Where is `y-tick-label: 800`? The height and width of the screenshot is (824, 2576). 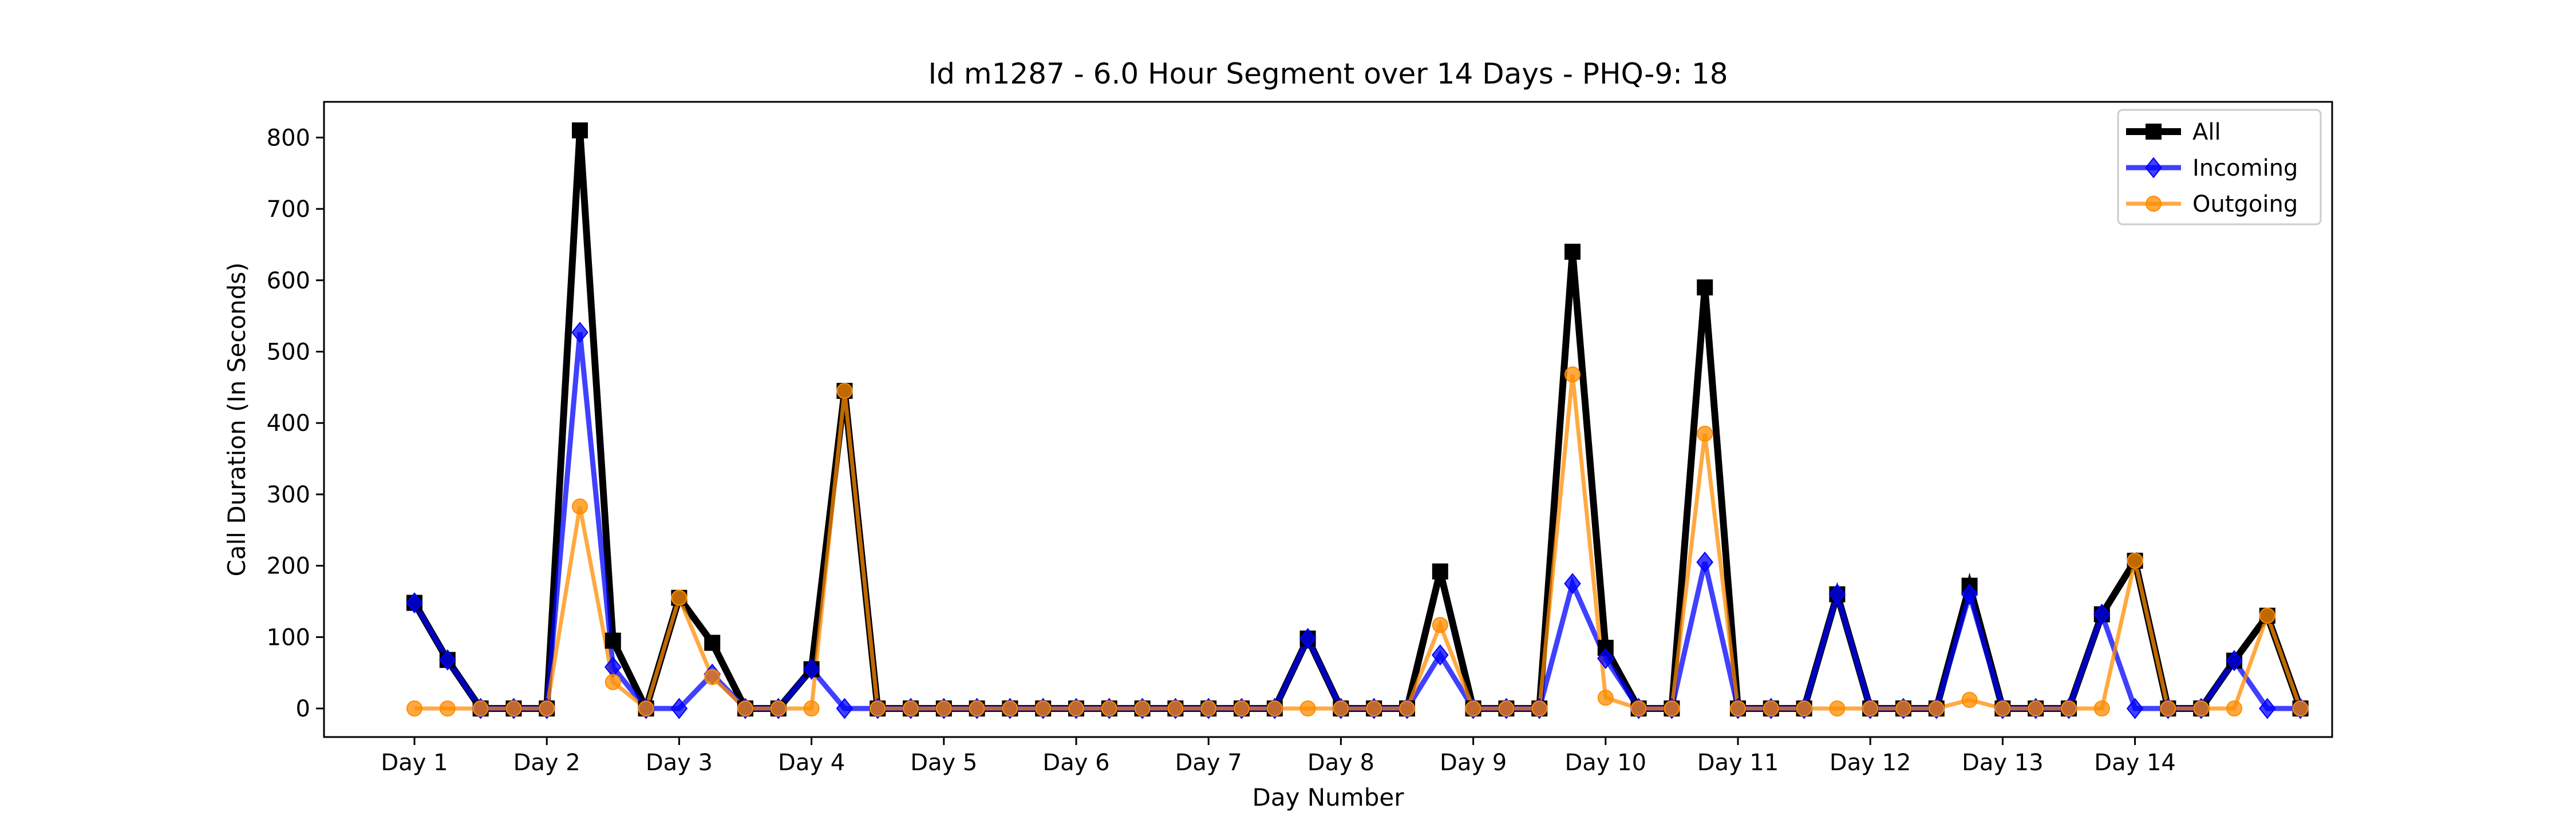 y-tick-label: 800 is located at coordinates (288, 138).